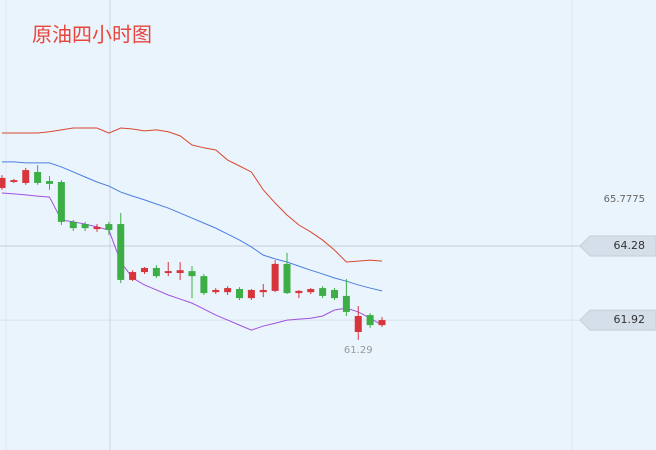 Image resolution: width=656 pixels, height=450 pixels. What do you see at coordinates (630, 319) in the screenshot?
I see `price-label: 61.92` at bounding box center [630, 319].